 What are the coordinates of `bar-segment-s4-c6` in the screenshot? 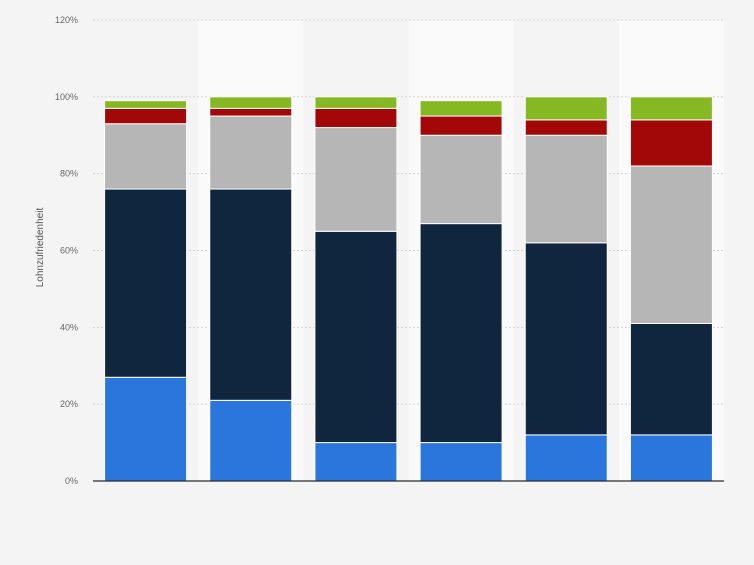 It's located at (671, 143).